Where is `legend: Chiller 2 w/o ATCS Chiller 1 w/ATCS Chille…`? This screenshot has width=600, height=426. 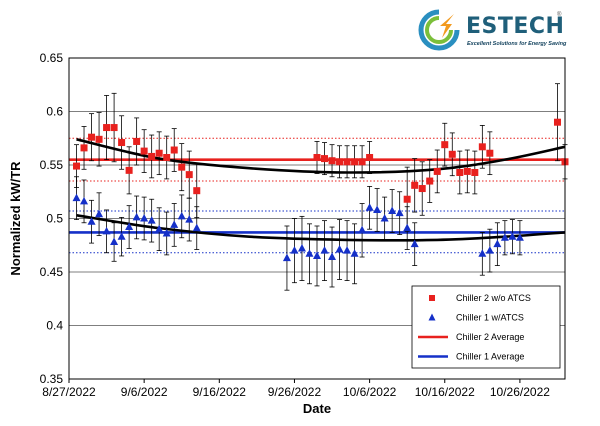
legend: Chiller 2 w/o ATCS Chiller 1 w/ATCS Chille… is located at coordinates (486, 327).